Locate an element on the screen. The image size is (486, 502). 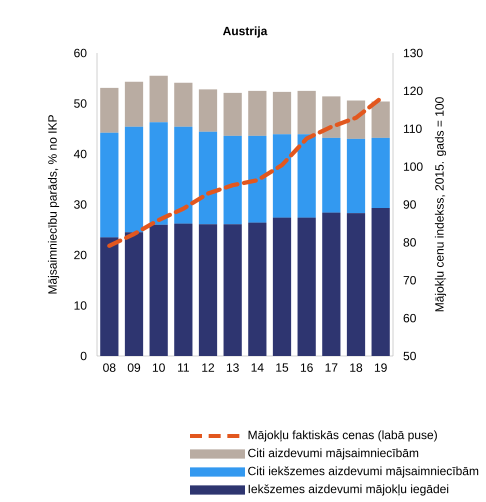
y-tick-label: 60 is located at coordinates (80, 53).